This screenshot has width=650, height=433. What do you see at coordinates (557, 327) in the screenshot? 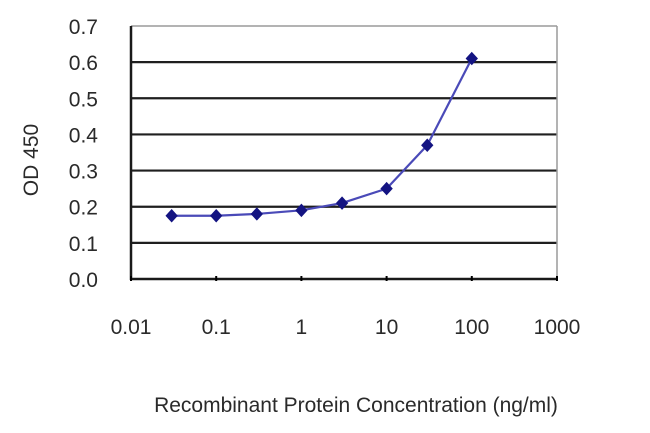
I see `x-tick-label: 1000` at bounding box center [557, 327].